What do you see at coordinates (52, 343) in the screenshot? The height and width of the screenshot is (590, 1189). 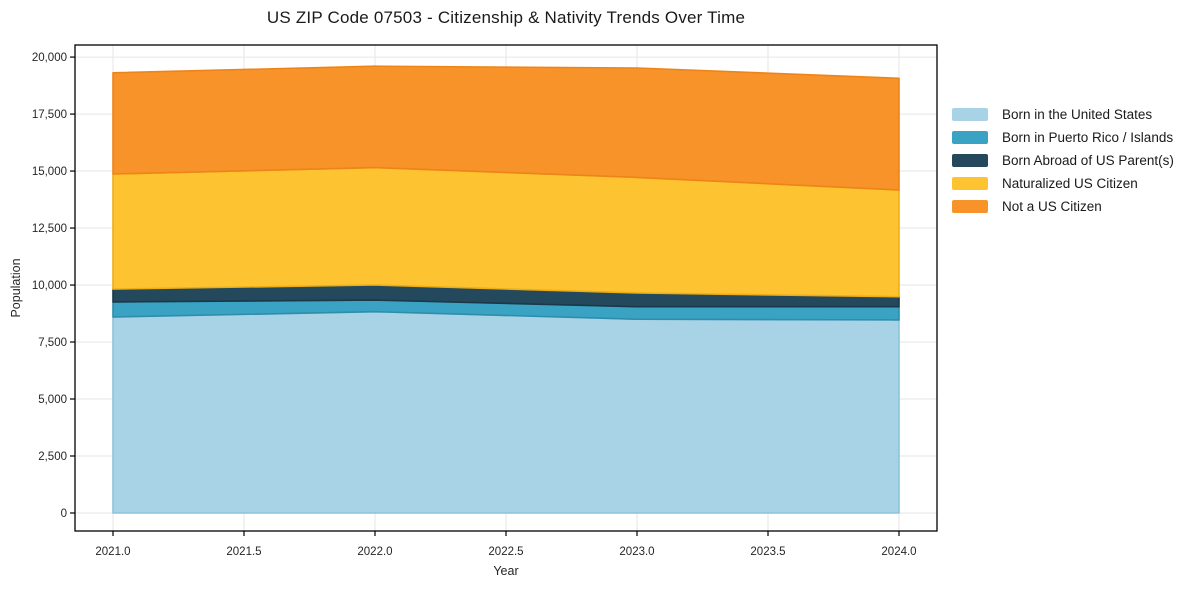 I see `y-tick-label: 7,500` at bounding box center [52, 343].